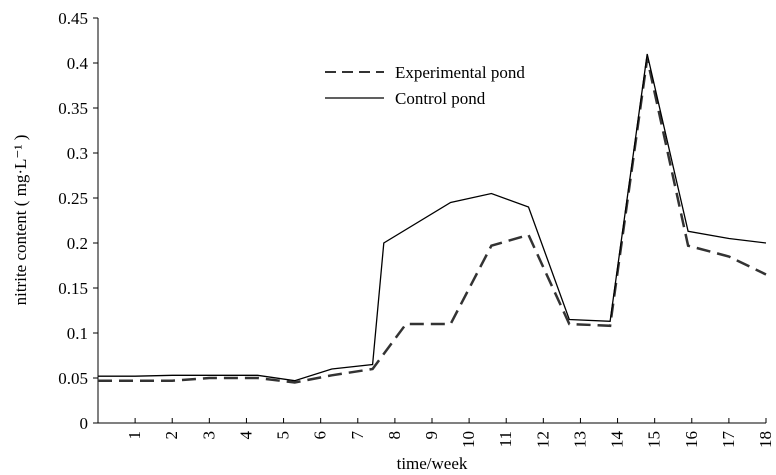  Describe the element at coordinates (765, 439) in the screenshot. I see `x-tick-label: 18` at that location.